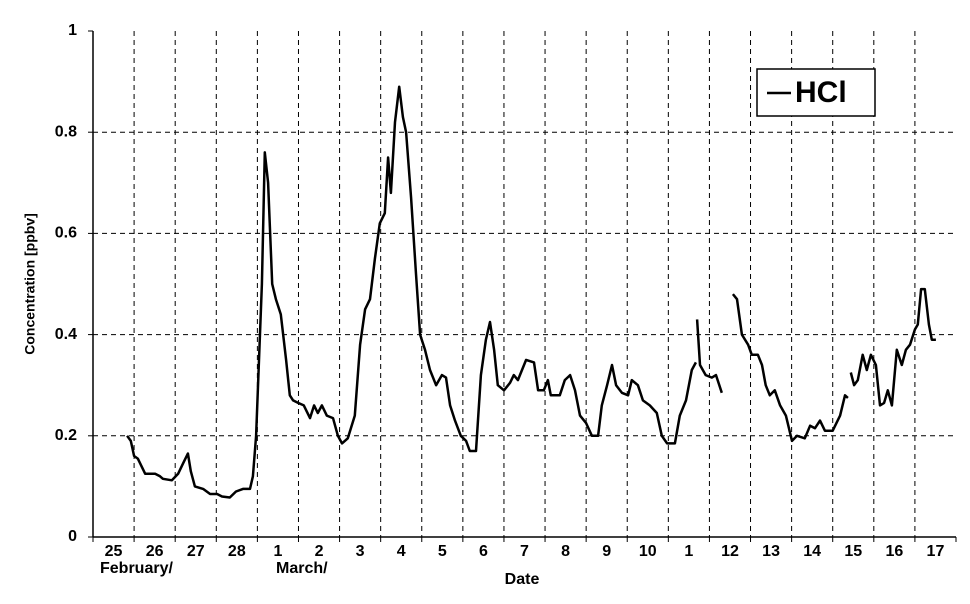 This screenshot has height=604, width=970. I want to click on y-tick-label: 0.4, so click(66, 334).